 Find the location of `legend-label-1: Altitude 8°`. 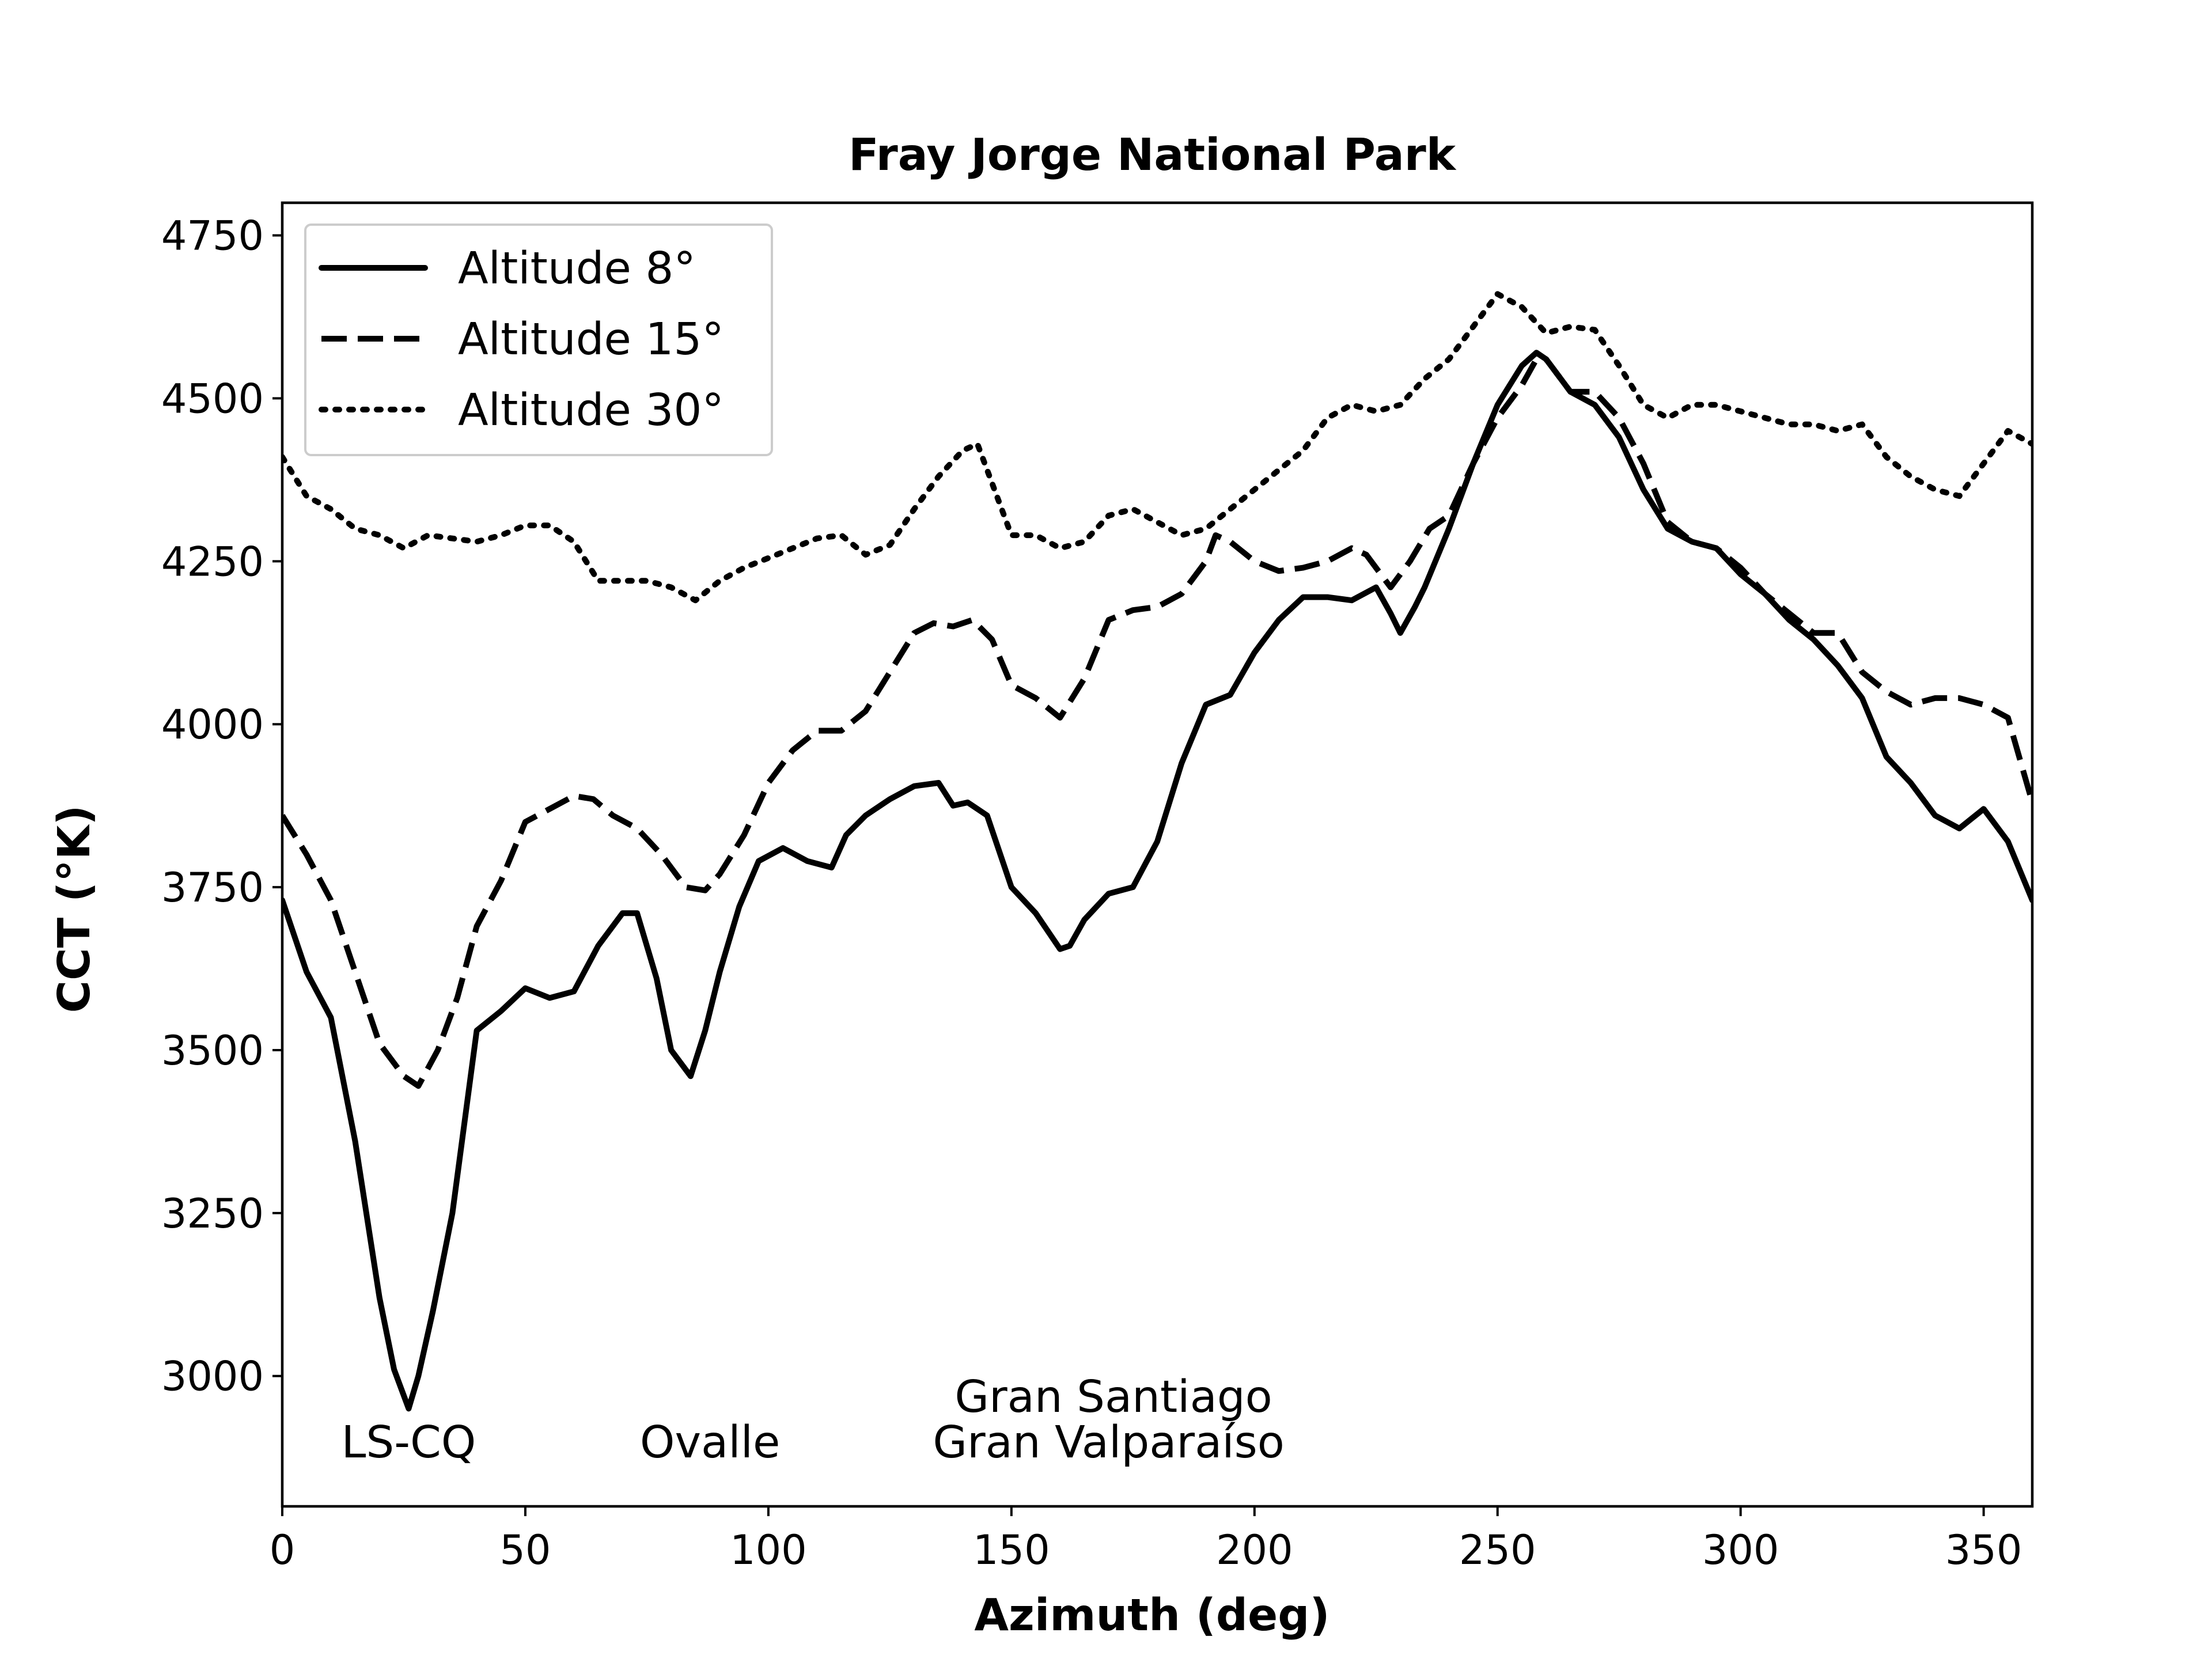

legend-label-1: Altitude 8° is located at coordinates (577, 268).